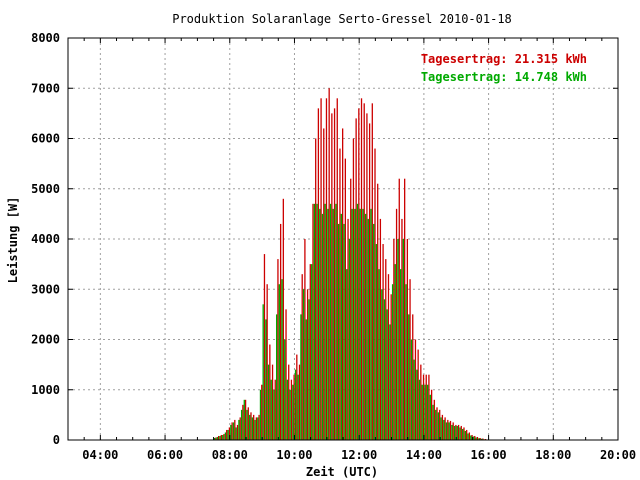 The image size is (640, 480). I want to click on x-tick-label: 14:00, so click(424, 455).